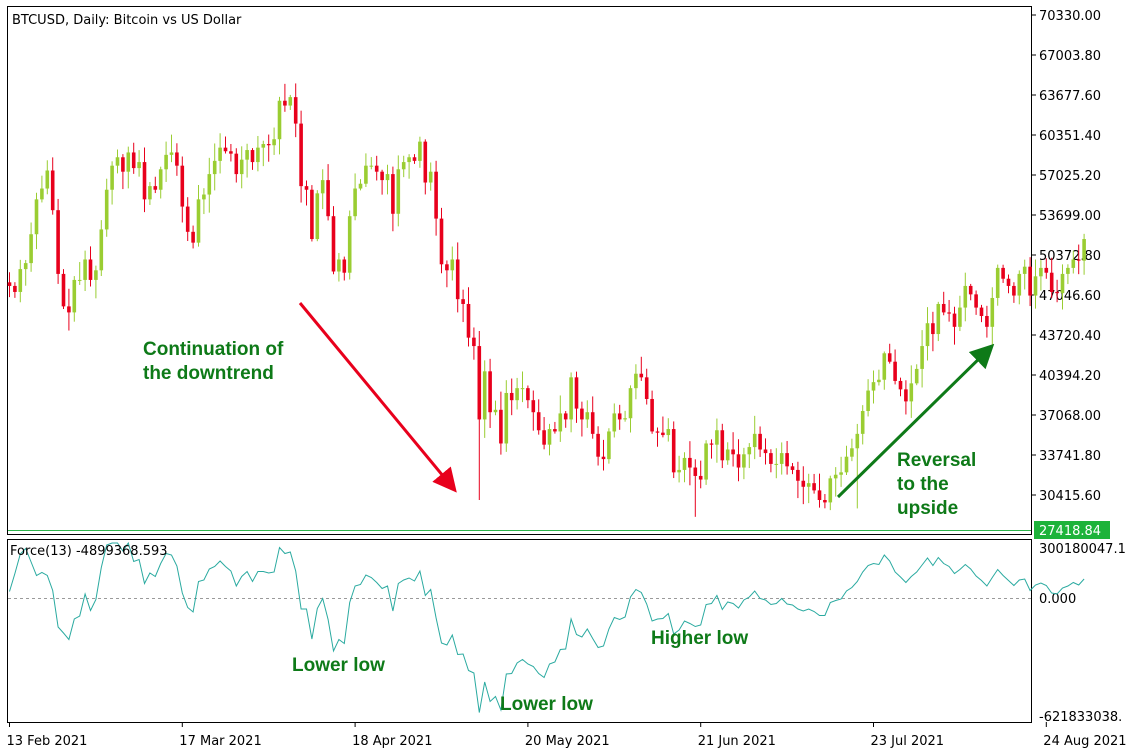  What do you see at coordinates (1070, 456) in the screenshot?
I see `price-tick-label: 33741.80` at bounding box center [1070, 456].